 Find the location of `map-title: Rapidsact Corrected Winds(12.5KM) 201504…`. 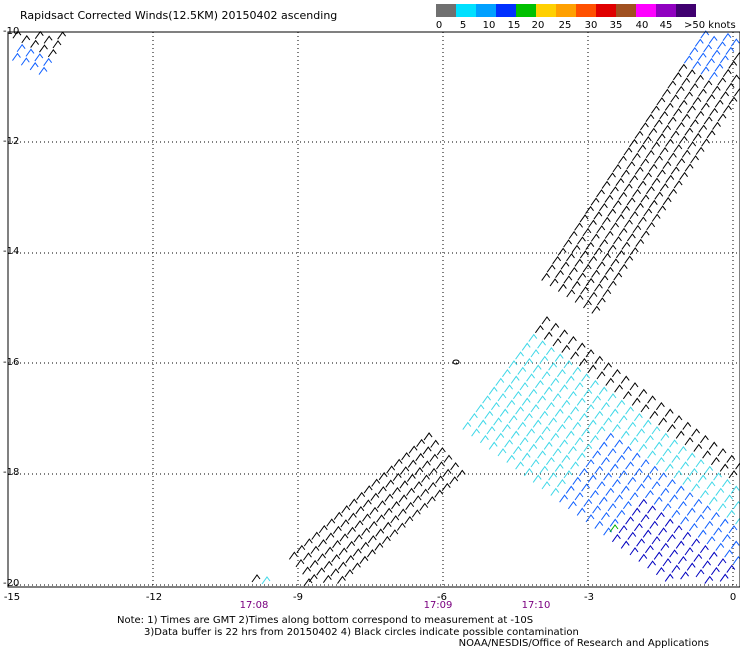

map-title: Rapidsact Corrected Winds(12.5KM) 201504… is located at coordinates (179, 15).